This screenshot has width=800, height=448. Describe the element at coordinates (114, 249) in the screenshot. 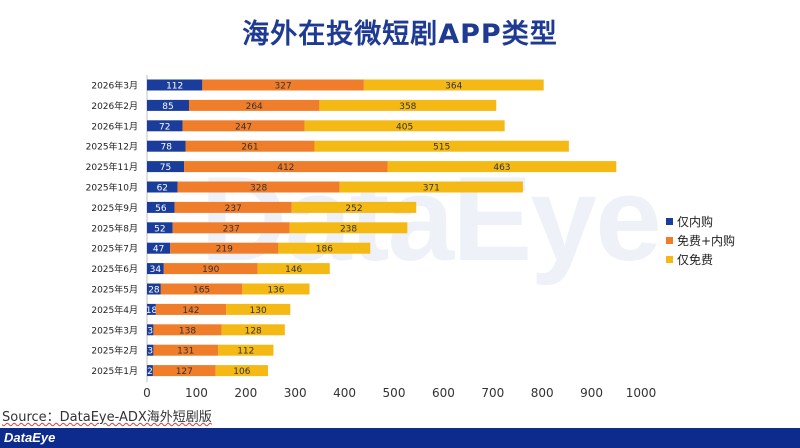

I see `category-label: 2025年7月` at that location.